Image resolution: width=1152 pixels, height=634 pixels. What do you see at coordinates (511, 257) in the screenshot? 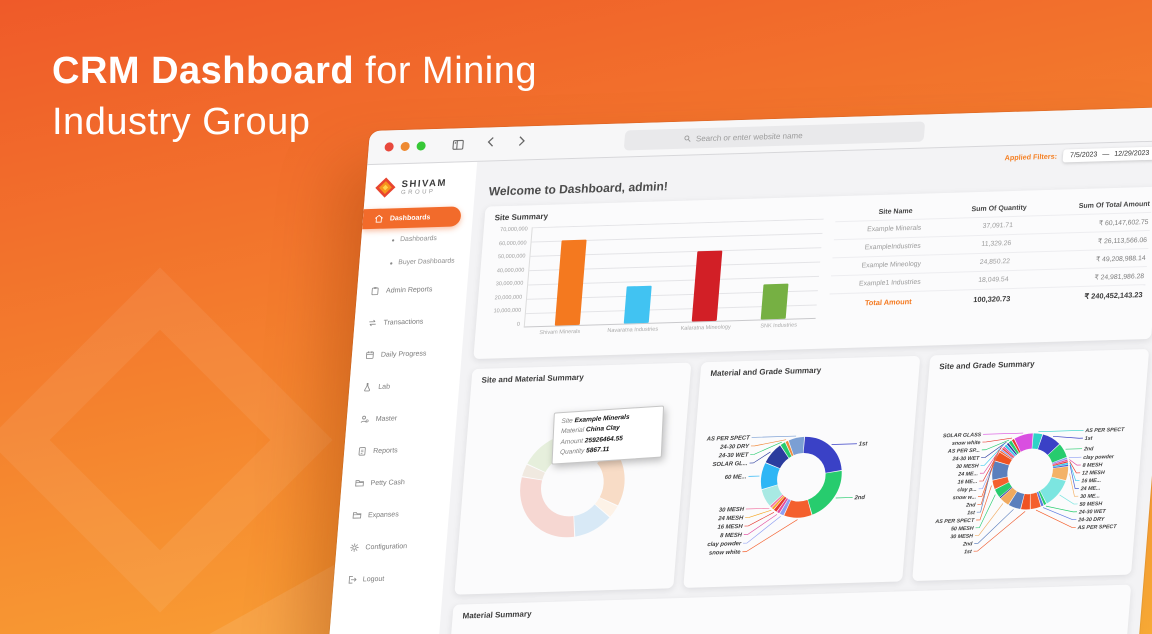
I see `y-tick-label: 50,000,000` at bounding box center [511, 257].